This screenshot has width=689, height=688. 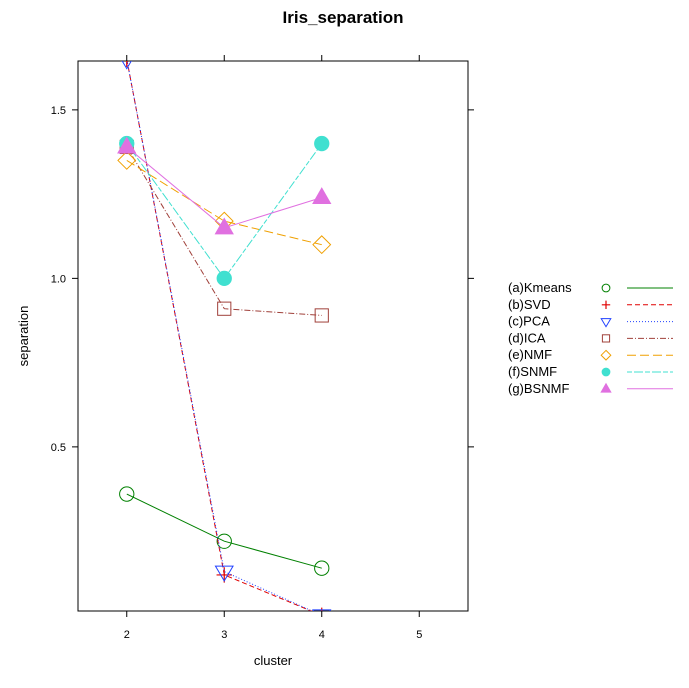 What do you see at coordinates (529, 321) in the screenshot?
I see `legend-label: (c)PCA` at bounding box center [529, 321].